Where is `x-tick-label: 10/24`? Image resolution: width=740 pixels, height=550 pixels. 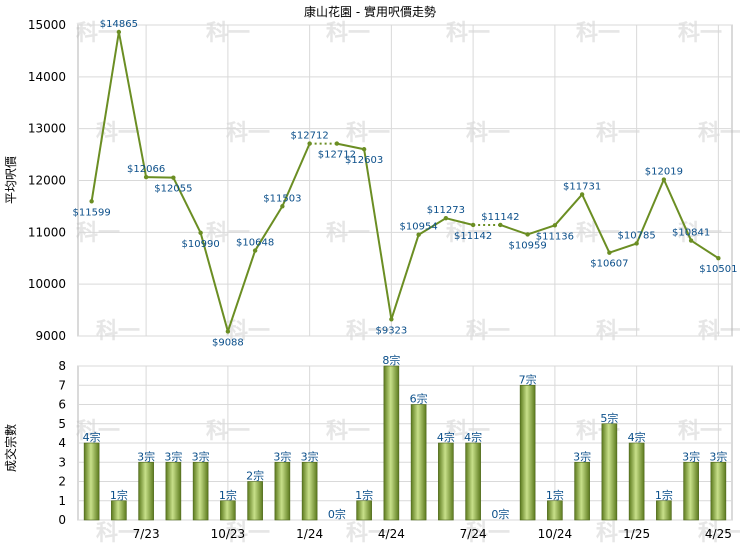 x-tick-label: 10/24 is located at coordinates (555, 534).